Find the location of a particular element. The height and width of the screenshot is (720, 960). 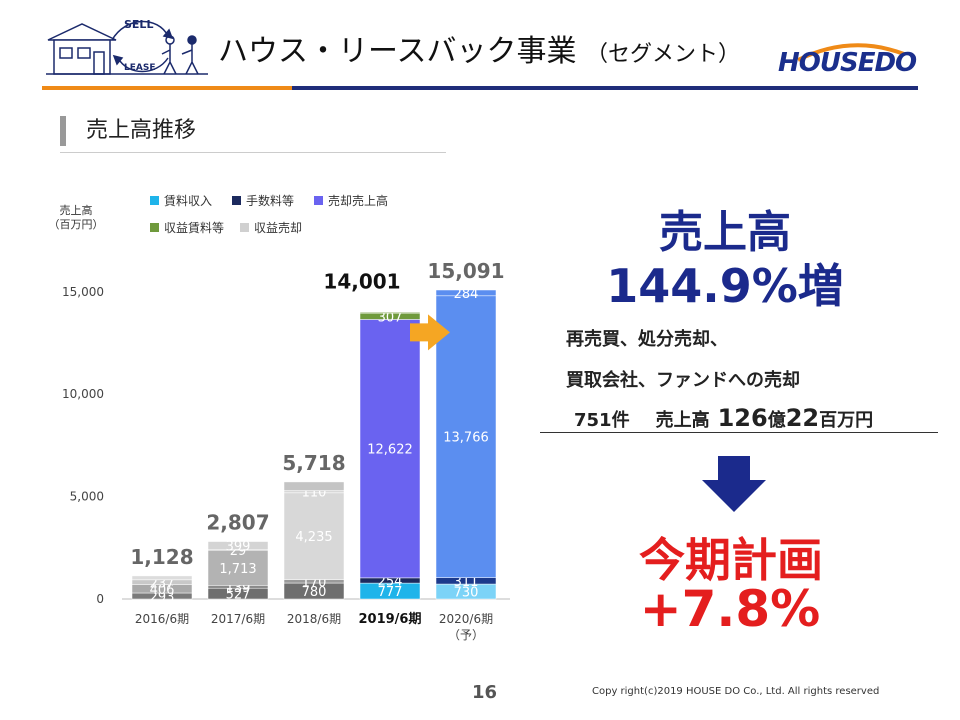

legend-item-rental: 賃料収入 is located at coordinates (181, 200).